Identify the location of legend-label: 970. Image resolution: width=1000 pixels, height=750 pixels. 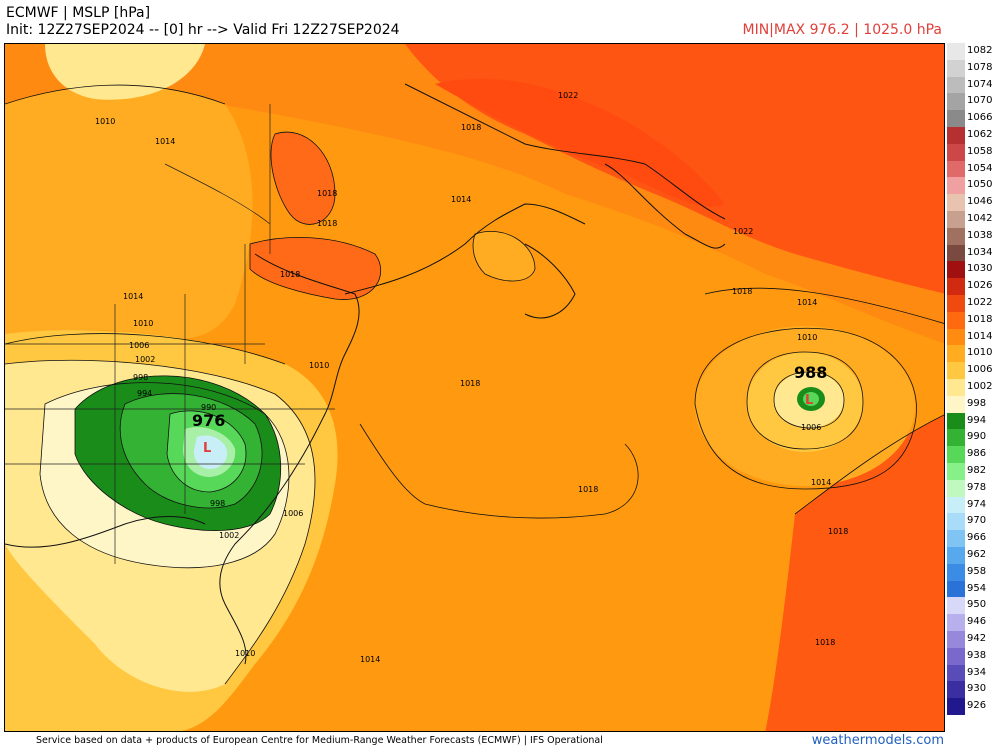
(977, 521).